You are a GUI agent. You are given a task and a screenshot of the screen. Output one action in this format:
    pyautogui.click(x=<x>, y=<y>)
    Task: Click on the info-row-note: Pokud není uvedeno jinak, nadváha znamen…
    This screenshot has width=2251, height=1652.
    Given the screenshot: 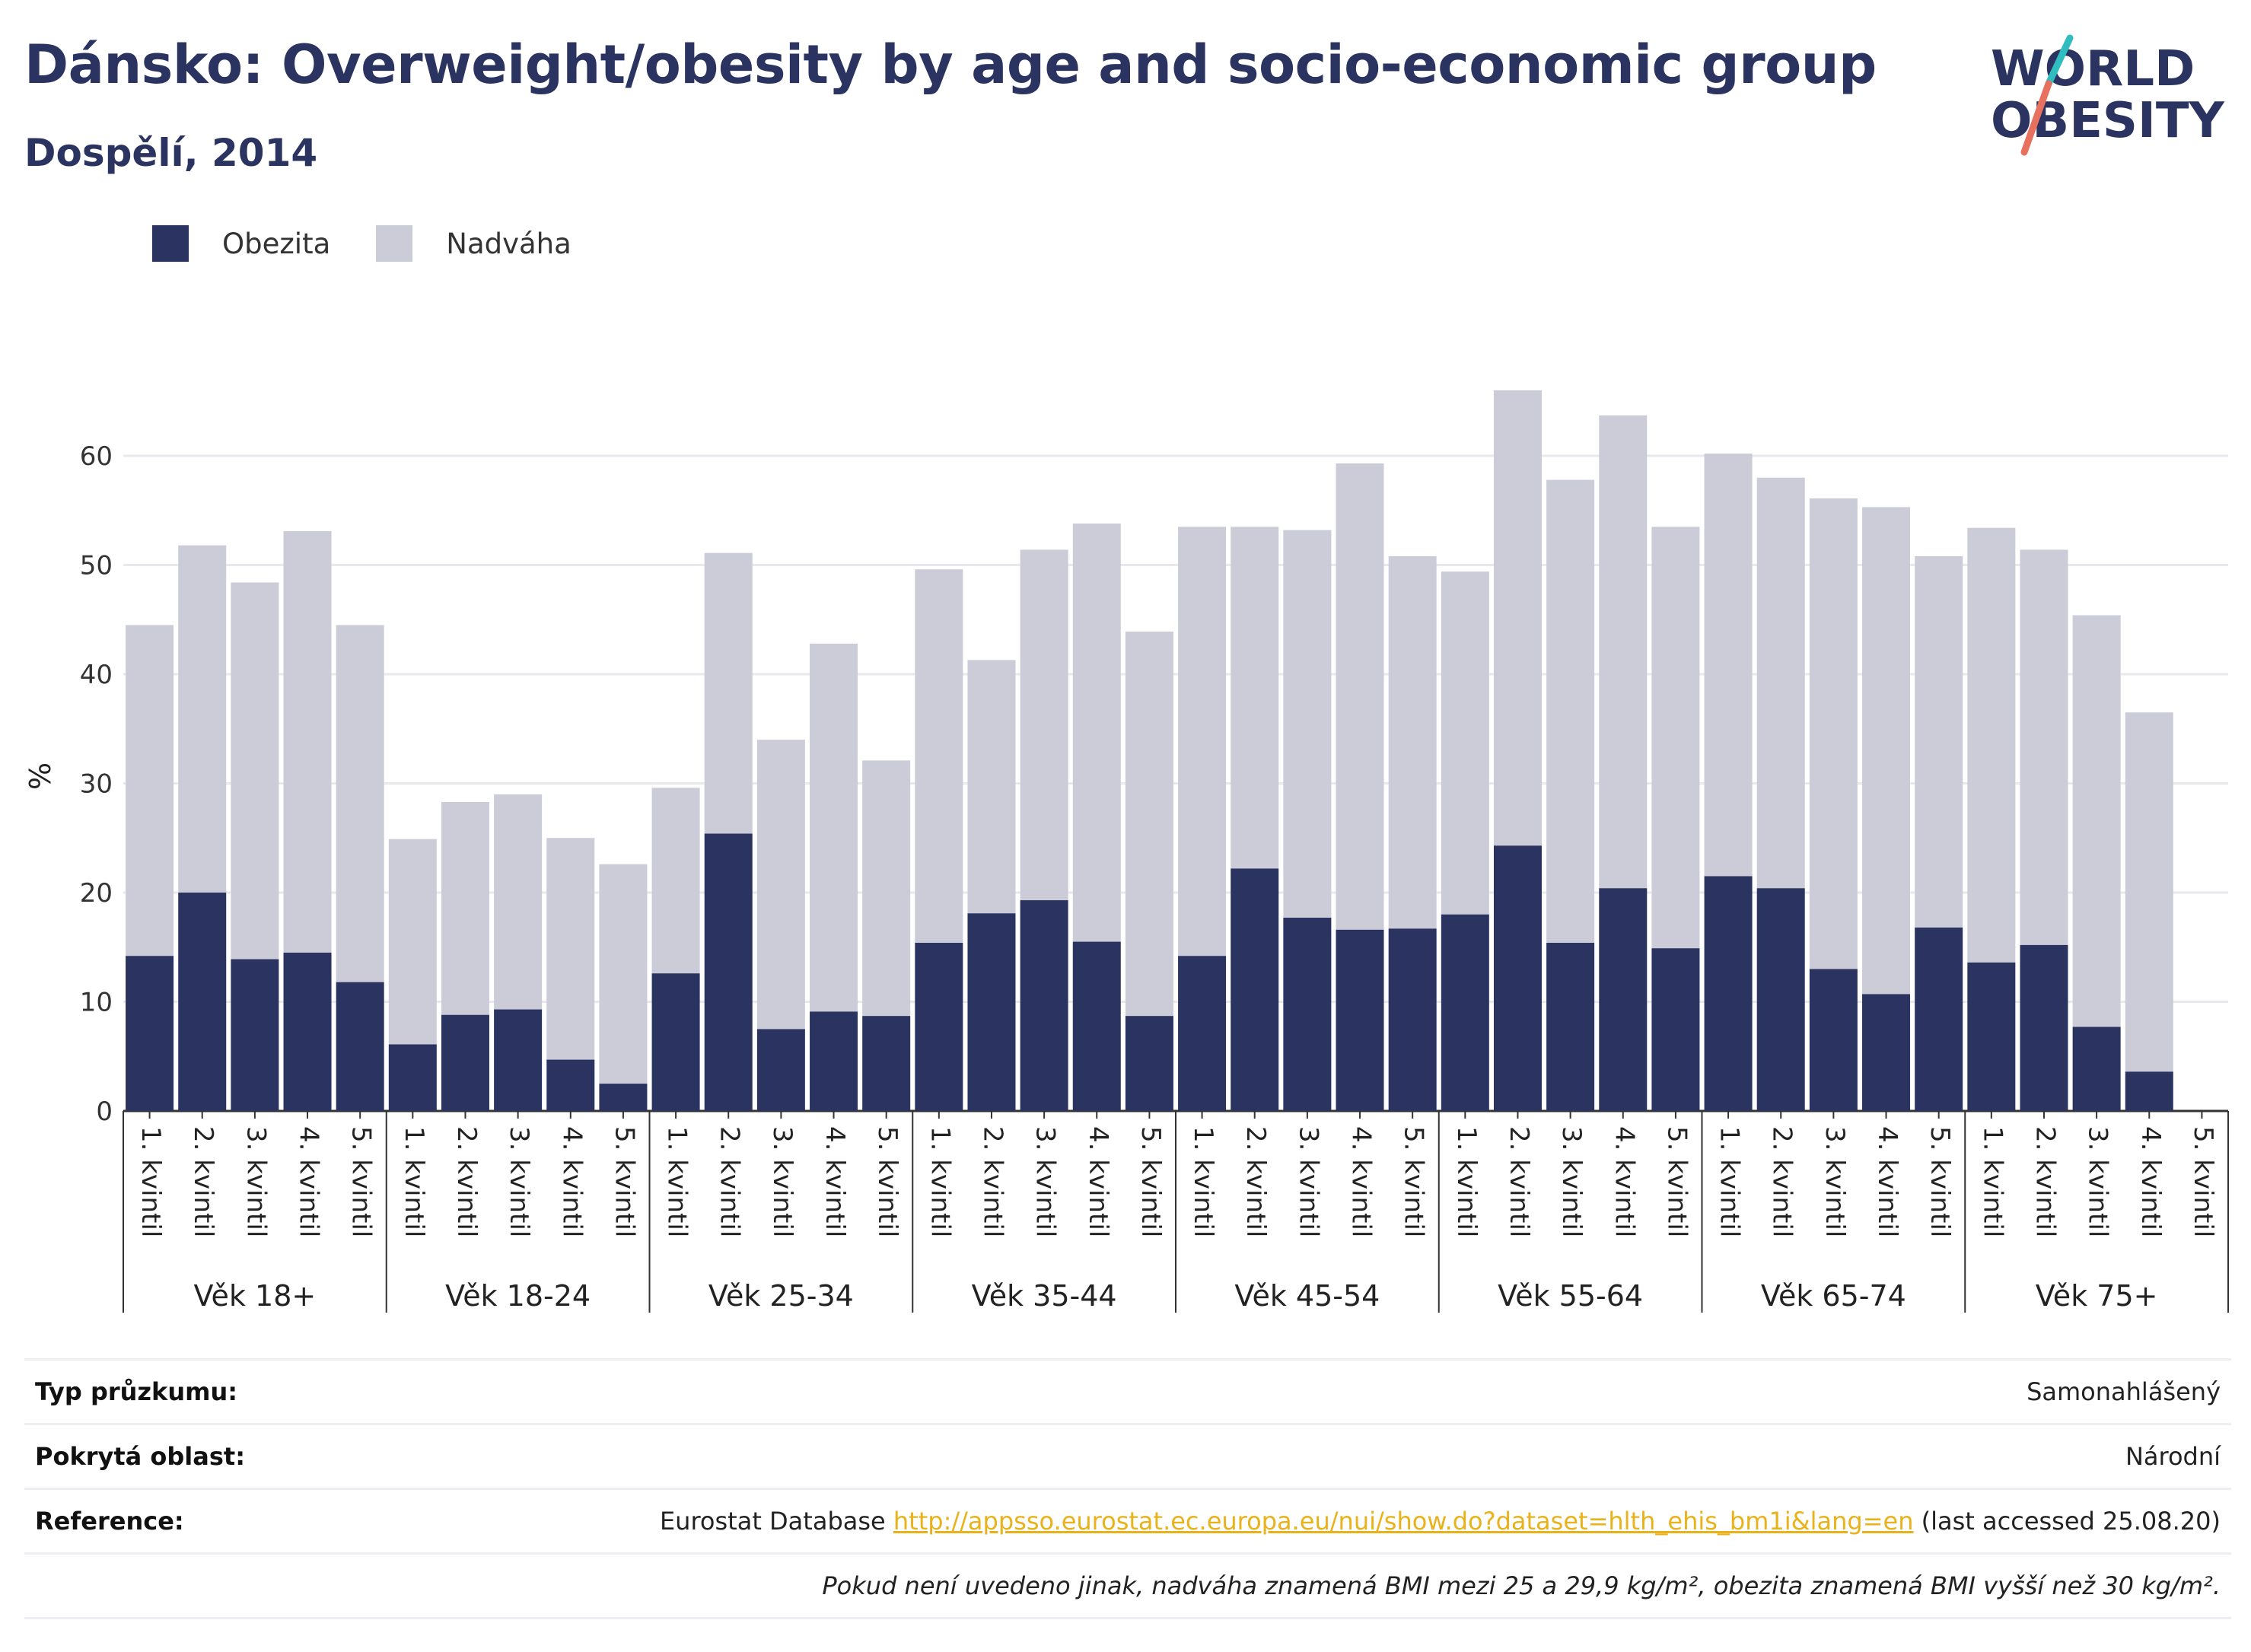 What is the action you would take?
    pyautogui.click(x=1127, y=1585)
    